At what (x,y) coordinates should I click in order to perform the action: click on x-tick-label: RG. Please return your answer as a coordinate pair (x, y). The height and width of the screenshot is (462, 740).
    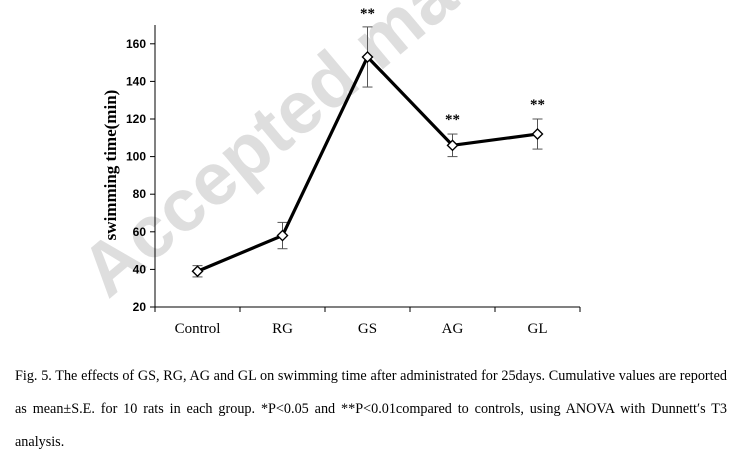
    Looking at the image, I should click on (282, 329).